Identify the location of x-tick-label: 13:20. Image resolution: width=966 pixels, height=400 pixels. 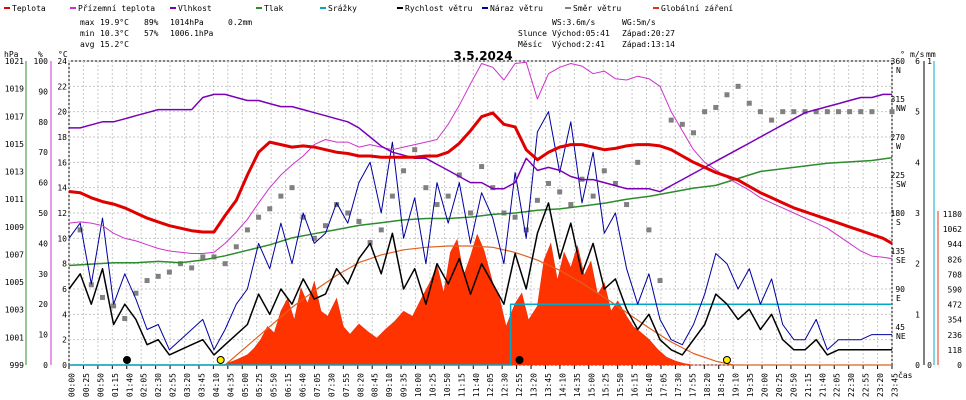
(534, 385).